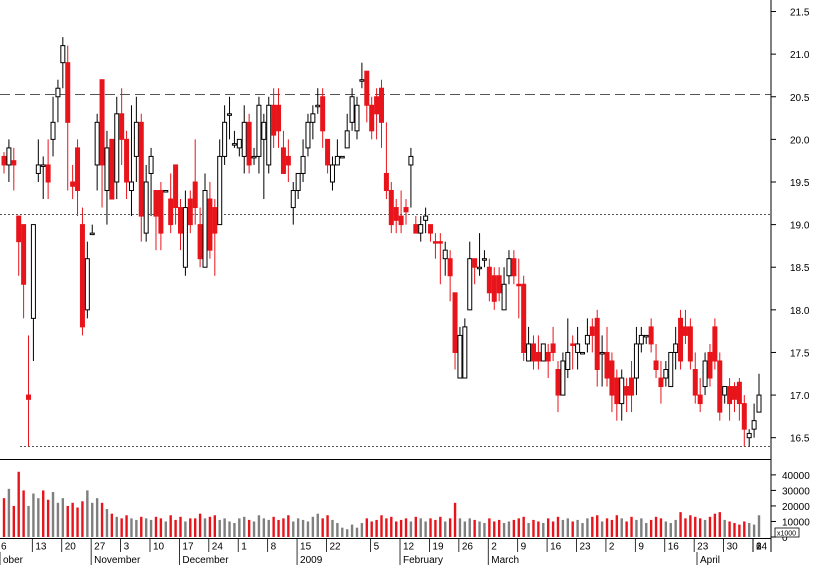  I want to click on day-label: 12, so click(409, 547).